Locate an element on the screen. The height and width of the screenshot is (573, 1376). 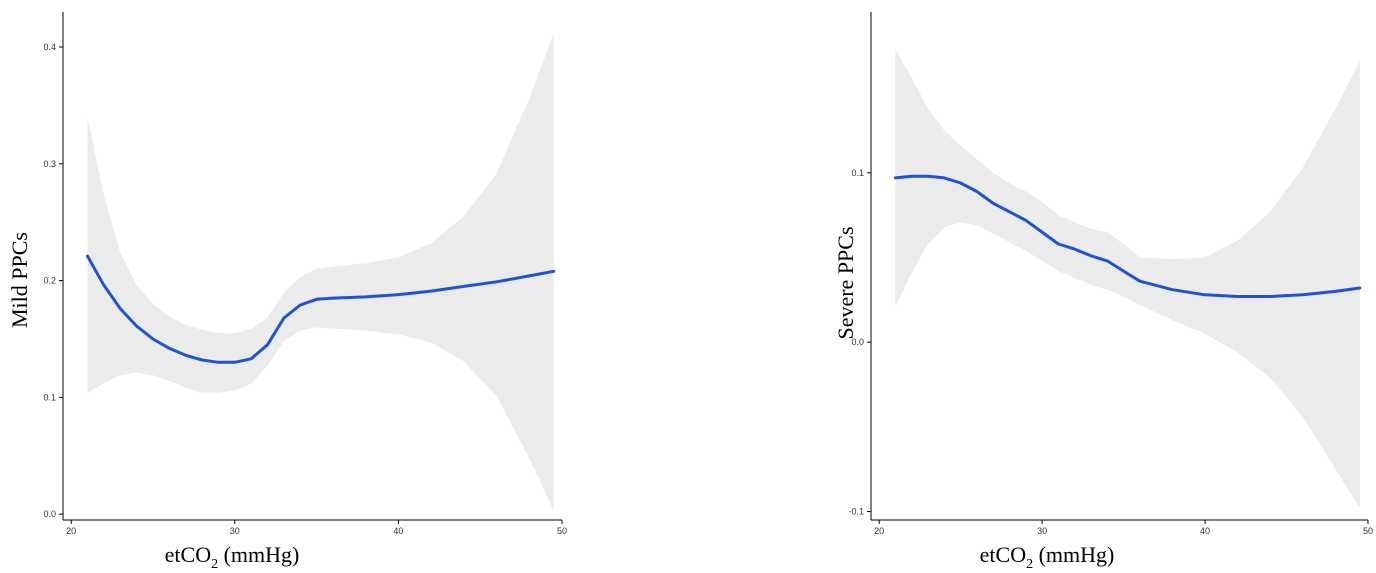
y-tick-label: 0.3 is located at coordinates (49, 164).